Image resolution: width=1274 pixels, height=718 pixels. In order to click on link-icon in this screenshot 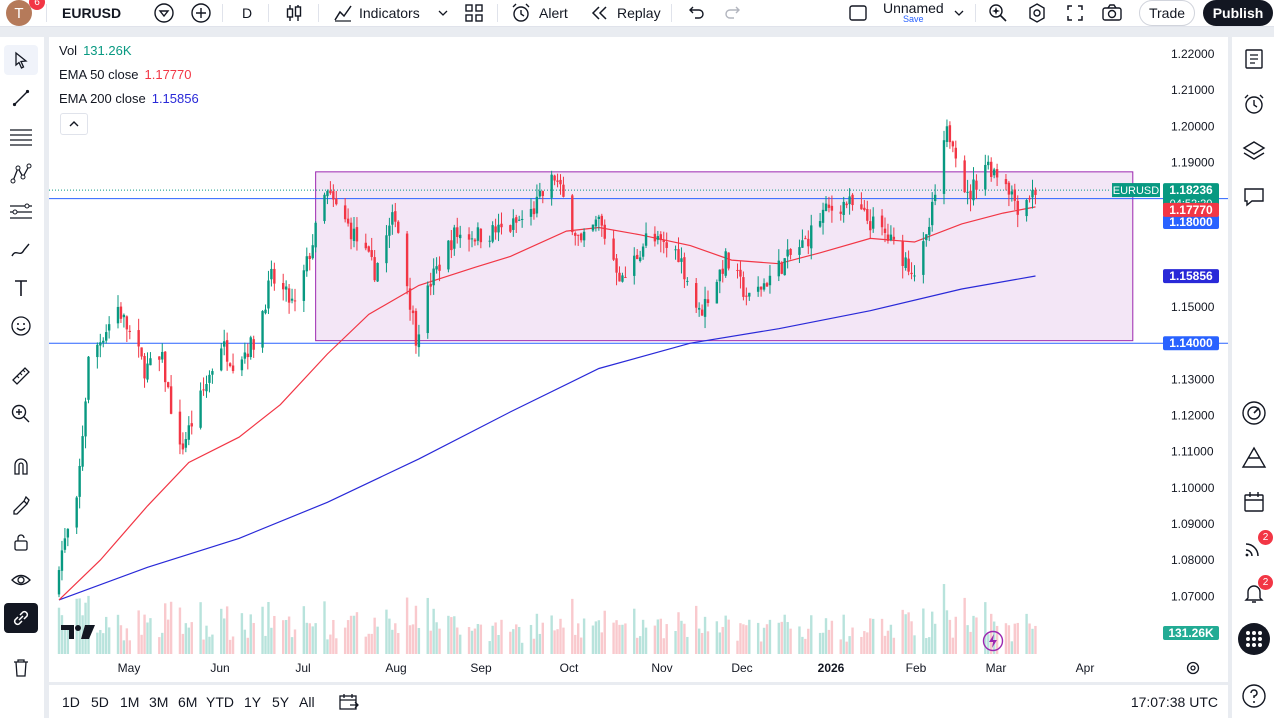, I will do `click(21, 618)`.